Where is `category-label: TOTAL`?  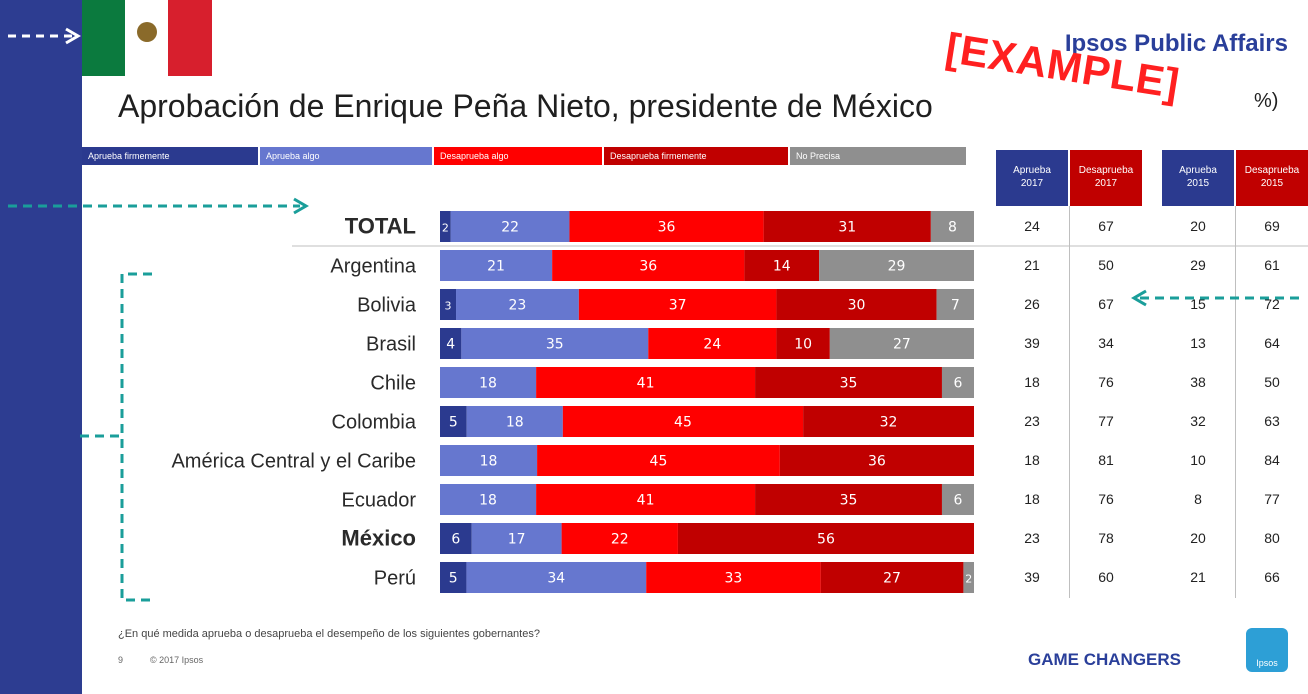
category-label: TOTAL is located at coordinates (380, 226).